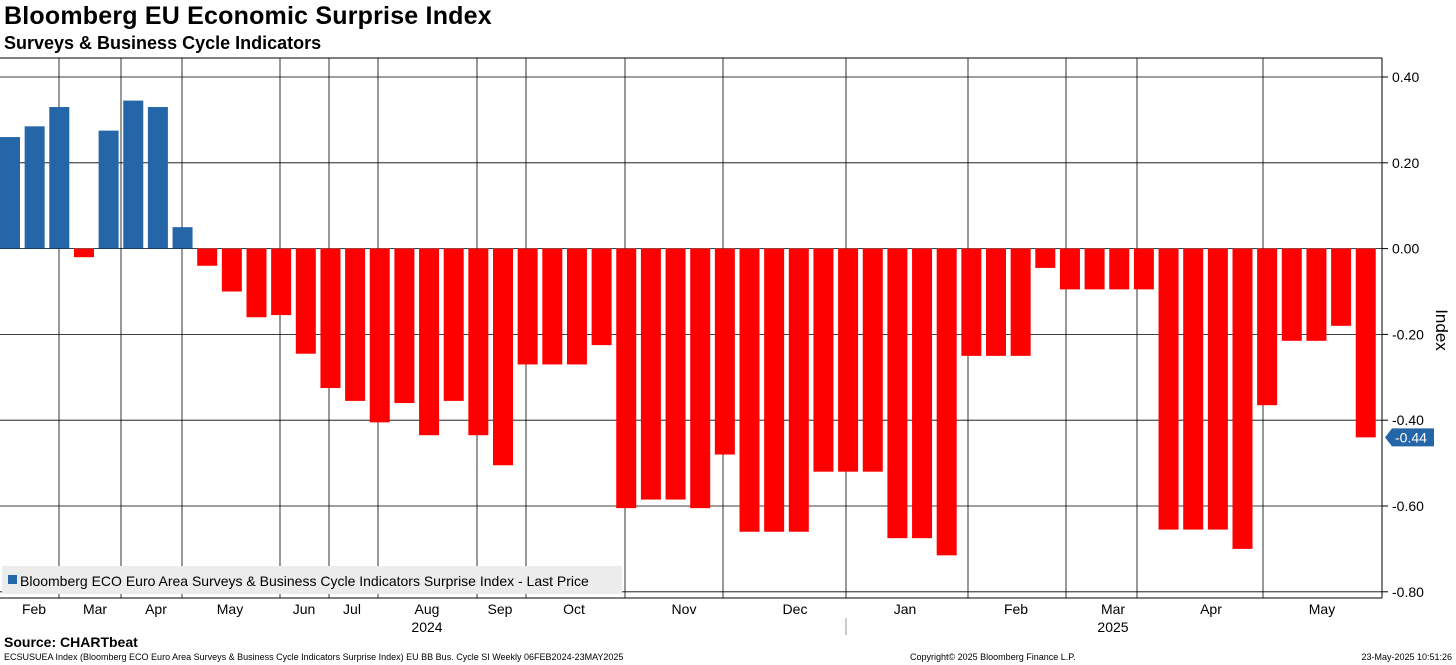  What do you see at coordinates (1405, 249) in the screenshot?
I see `y-tick-label: 0.00` at bounding box center [1405, 249].